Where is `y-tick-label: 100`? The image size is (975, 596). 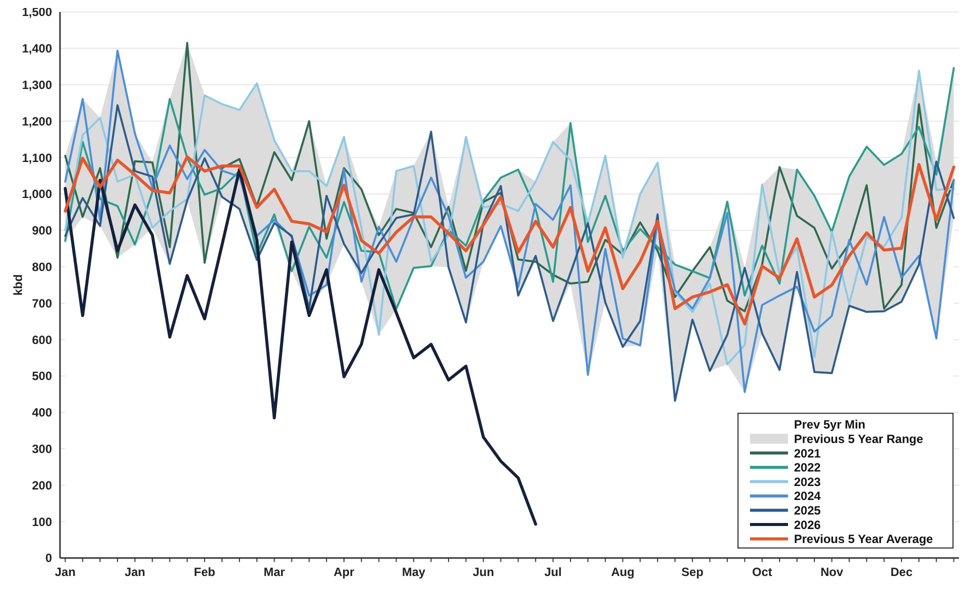 y-tick-label: 100 is located at coordinates (42, 521).